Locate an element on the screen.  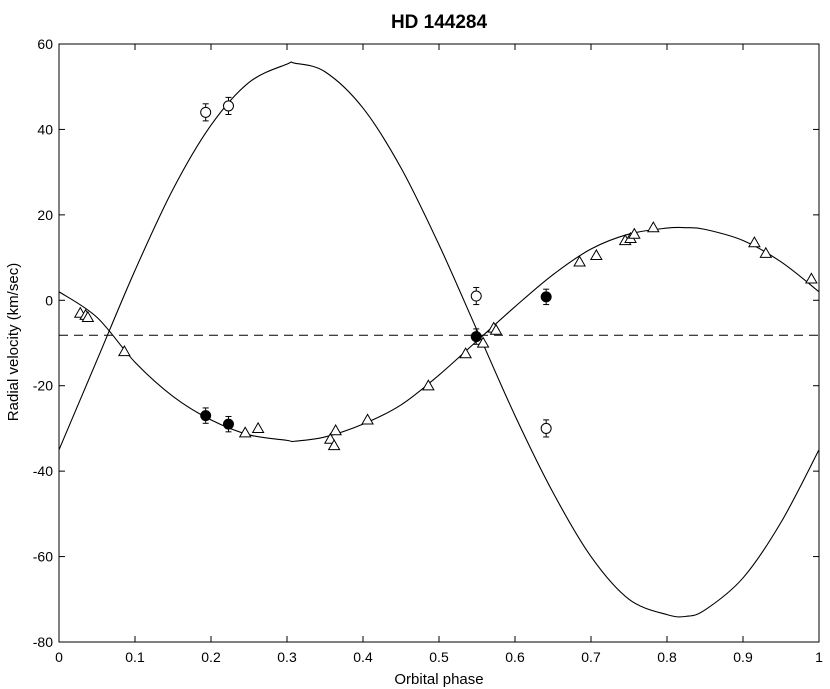
x-tick-label: 0.9 is located at coordinates (743, 657).